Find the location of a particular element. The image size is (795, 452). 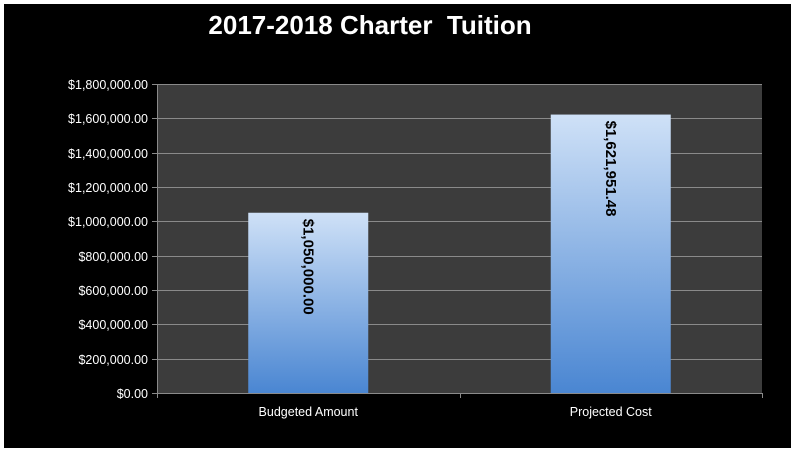

y-tick-label: $1,200,000.00 is located at coordinates (108, 188).